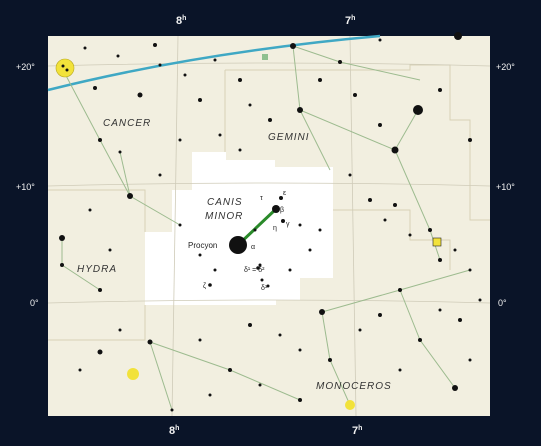 This screenshot has width=541, height=446. I want to click on constellation-label-cancer: CANCER, so click(127, 123).